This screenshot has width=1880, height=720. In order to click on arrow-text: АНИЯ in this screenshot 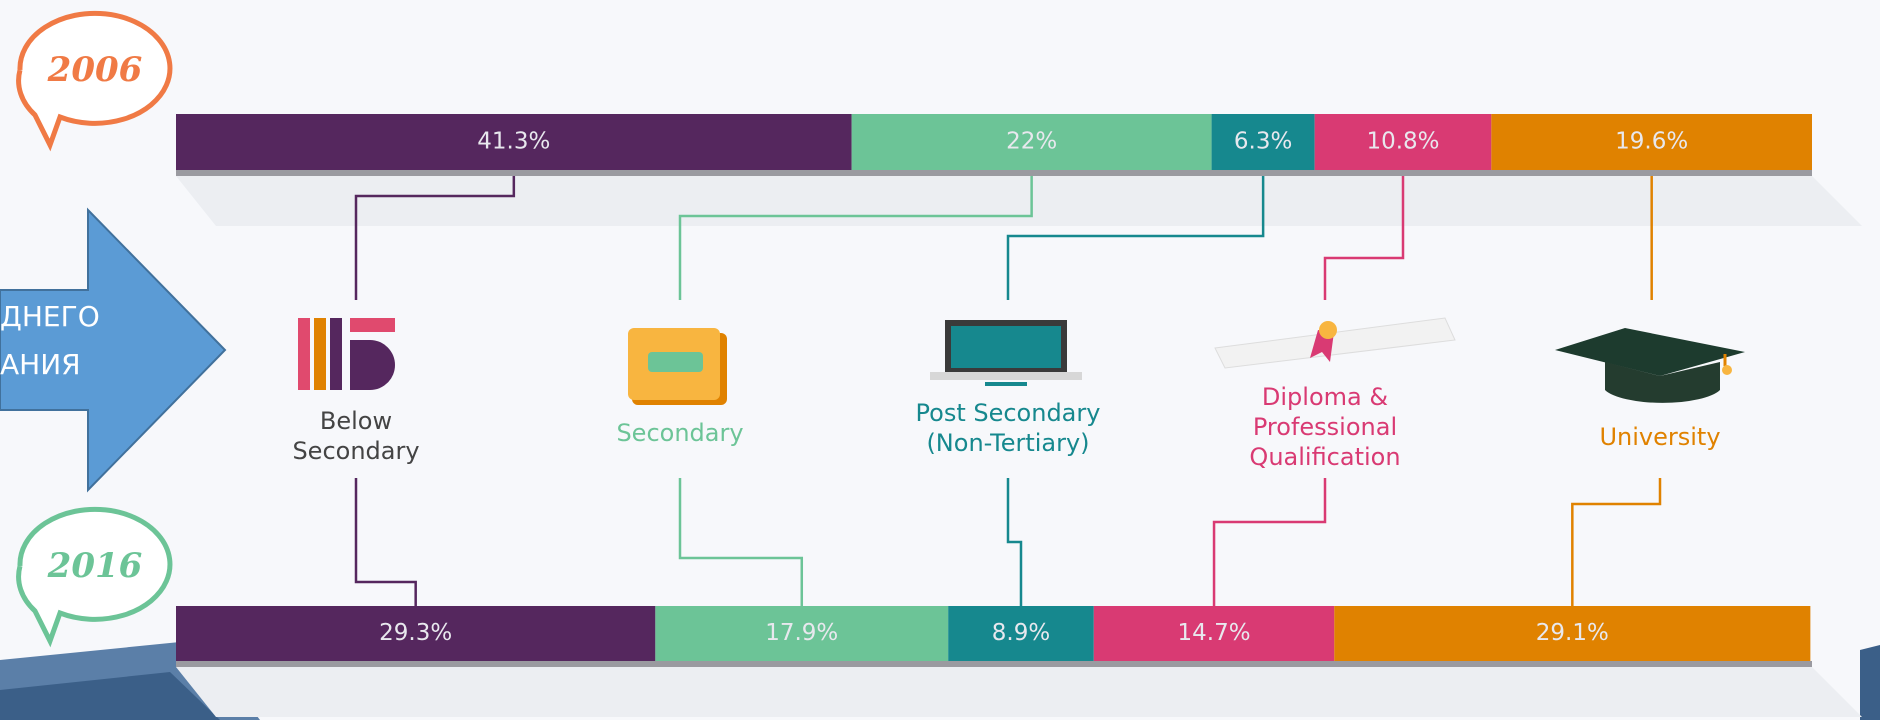, I will do `click(40, 364)`.